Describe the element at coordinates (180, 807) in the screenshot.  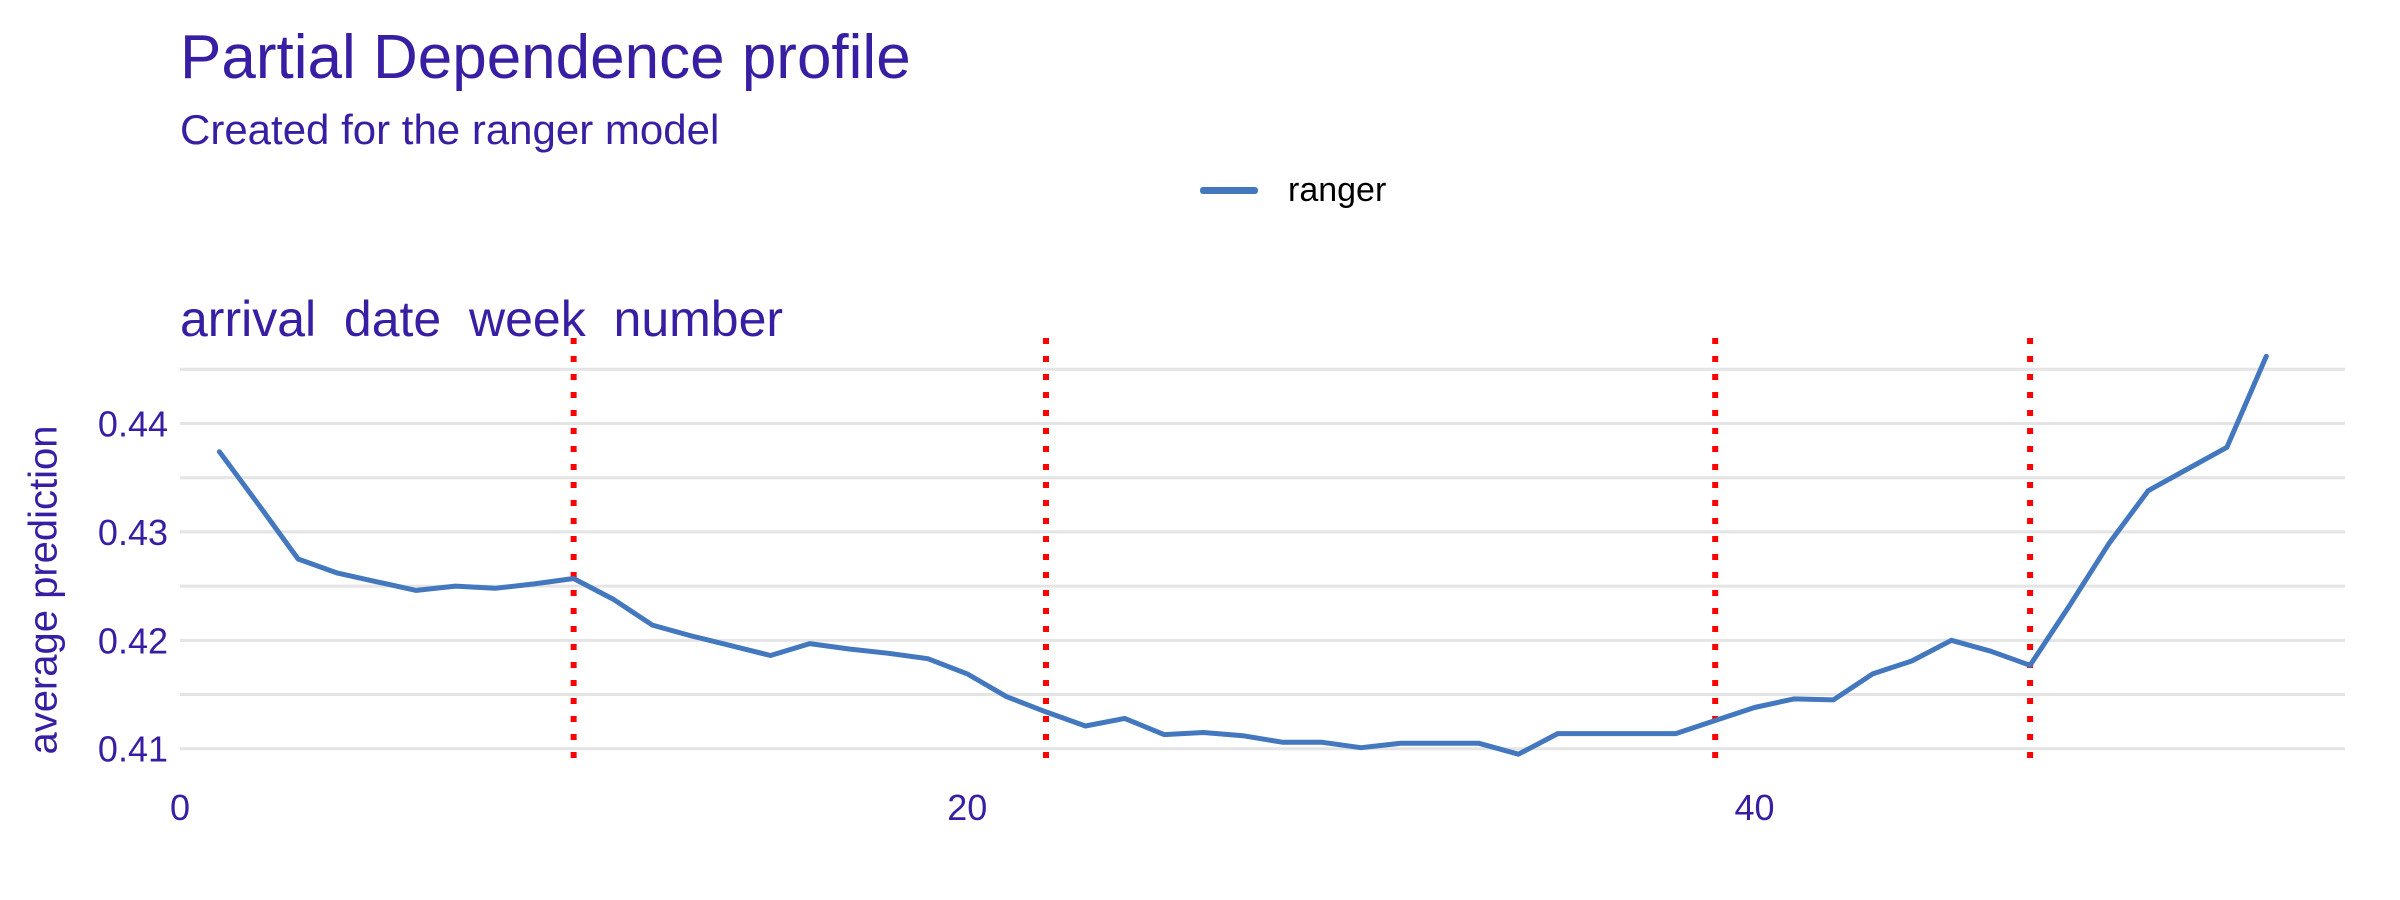
I see `x-tick-label: 0` at that location.